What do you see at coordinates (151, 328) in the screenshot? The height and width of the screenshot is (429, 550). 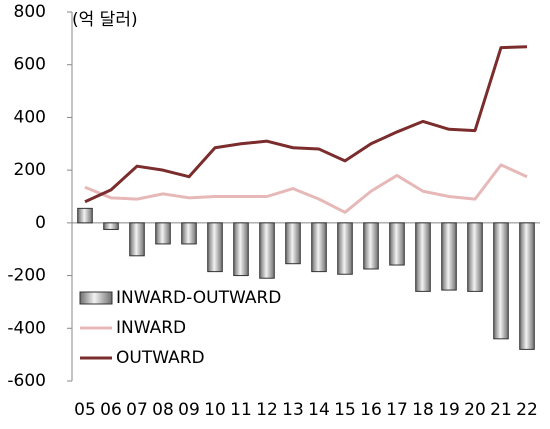 I see `legend-label: INWARD` at bounding box center [151, 328].